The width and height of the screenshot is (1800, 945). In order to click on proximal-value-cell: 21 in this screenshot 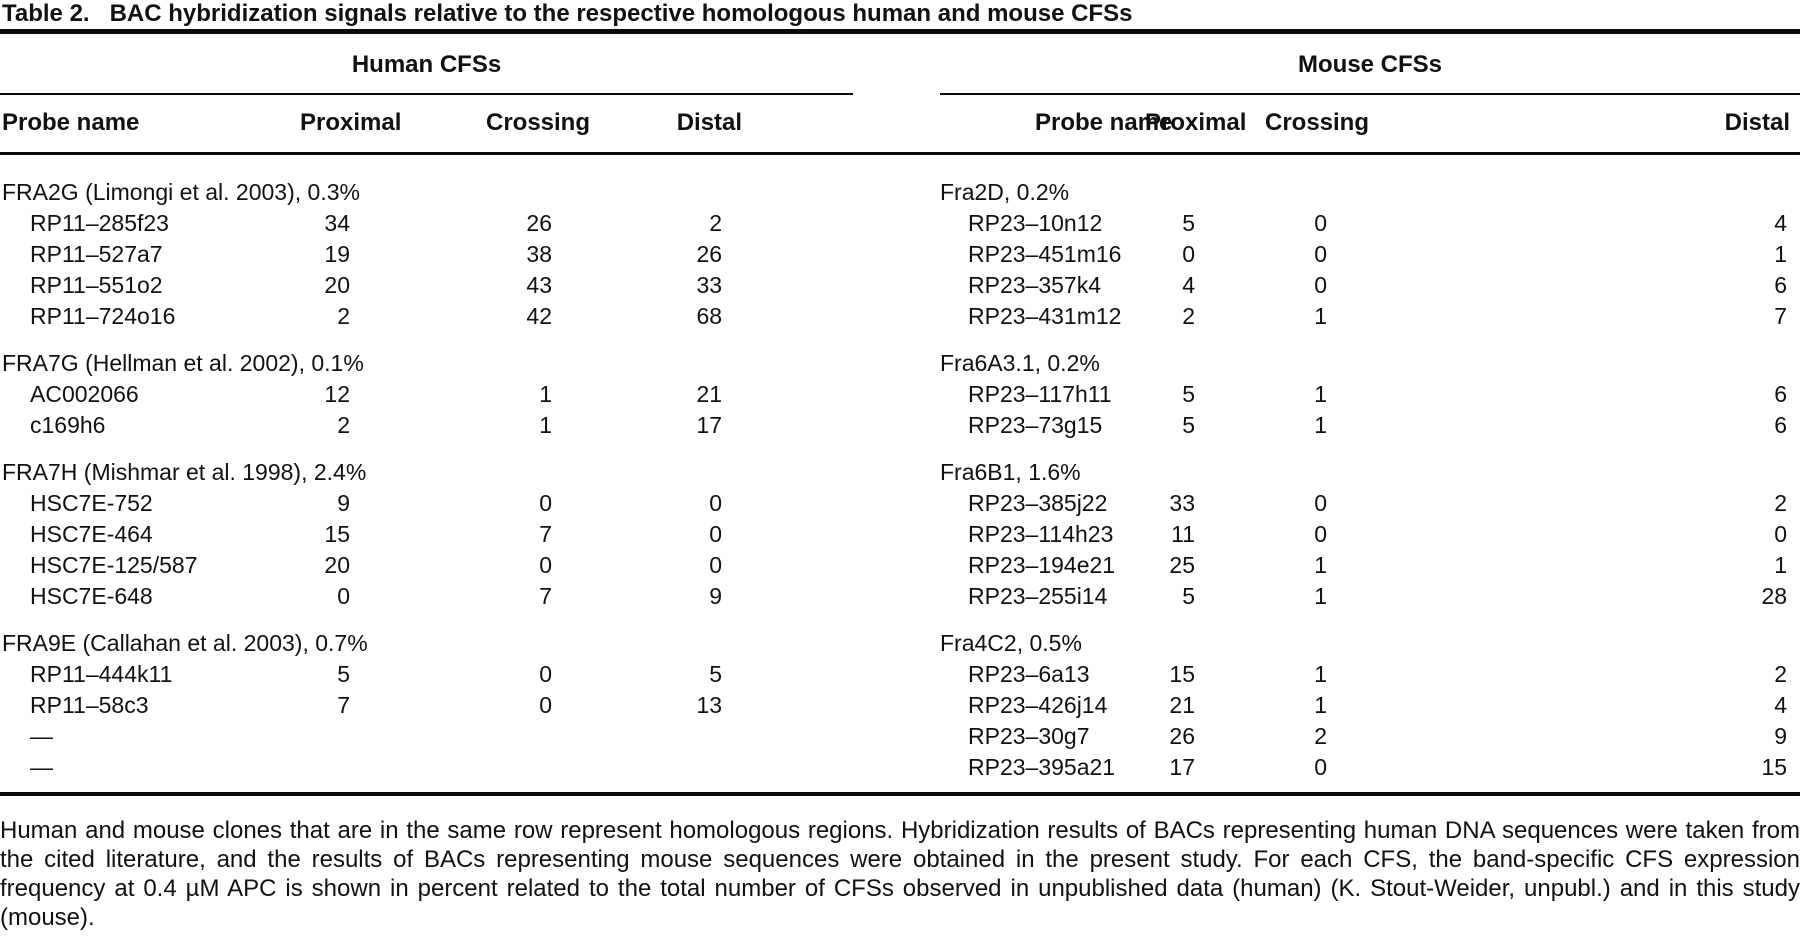, I will do `click(1182, 705)`.